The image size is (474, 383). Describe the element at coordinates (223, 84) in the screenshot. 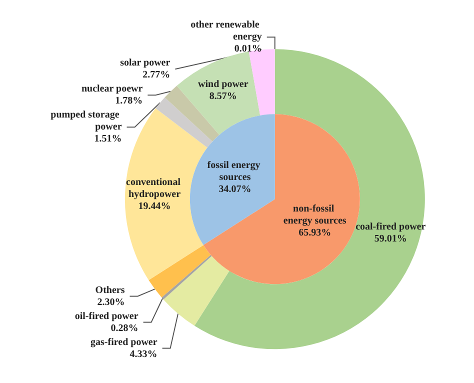

I see `slice-label: wind power` at that location.